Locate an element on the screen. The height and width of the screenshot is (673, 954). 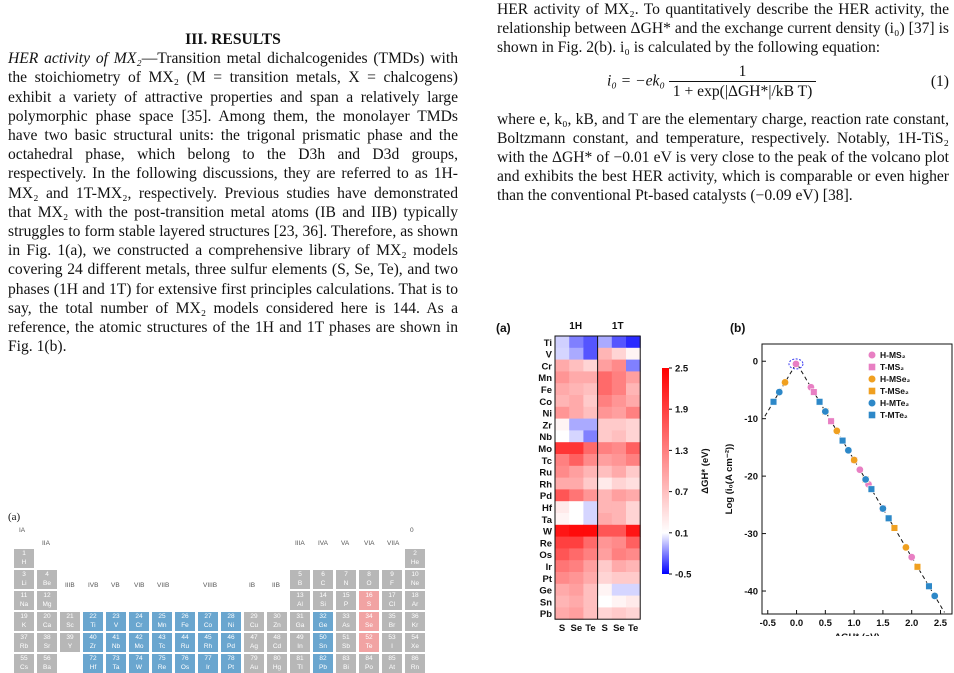
group-label: VIIB is located at coordinates (163, 585).